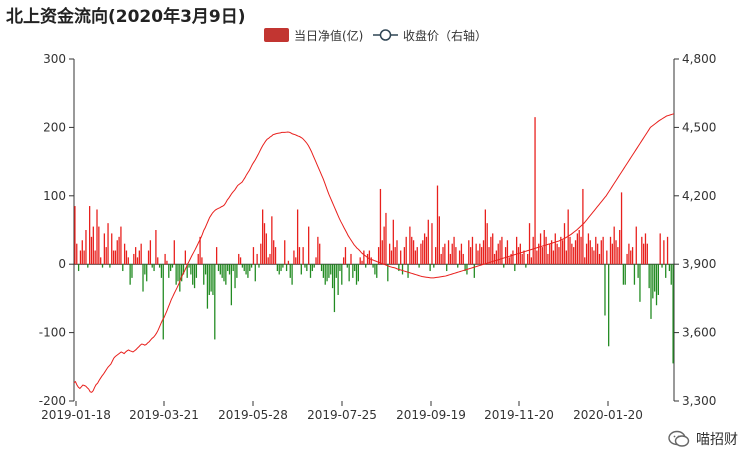 The image size is (750, 463). I want to click on right-tick-label: 4,200, so click(699, 196).